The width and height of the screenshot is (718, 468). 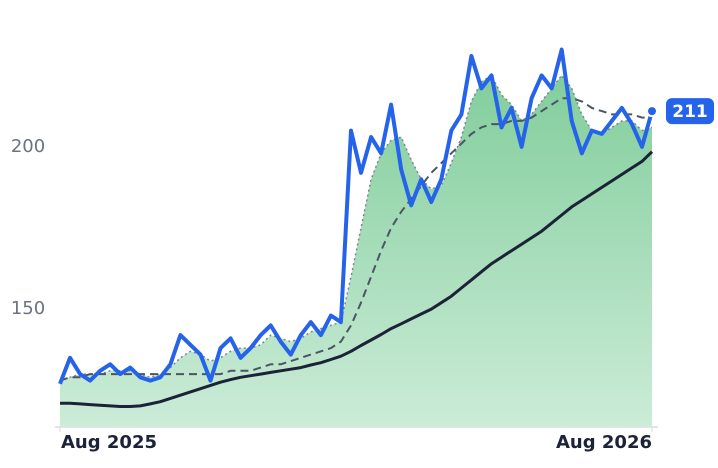 I want to click on value-badge, so click(x=690, y=111).